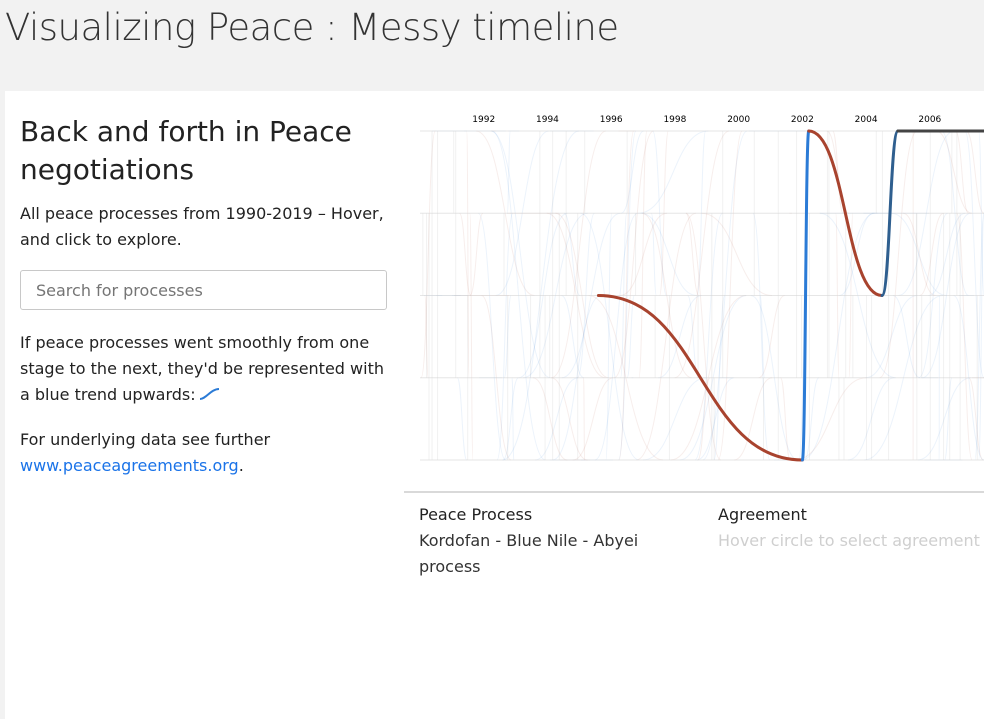 This screenshot has width=984, height=719. I want to click on process-label: Peace Process, so click(476, 514).